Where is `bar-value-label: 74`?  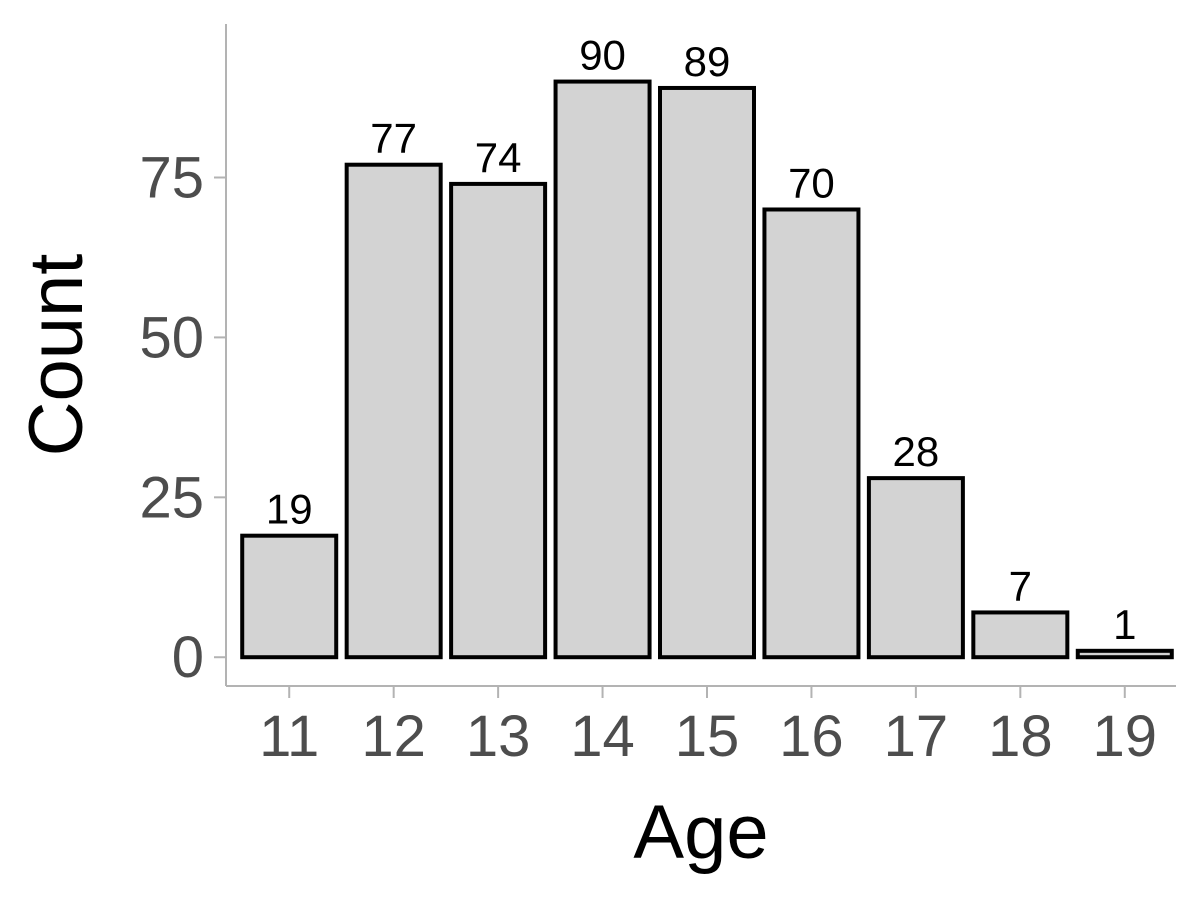 bar-value-label: 74 is located at coordinates (498, 157).